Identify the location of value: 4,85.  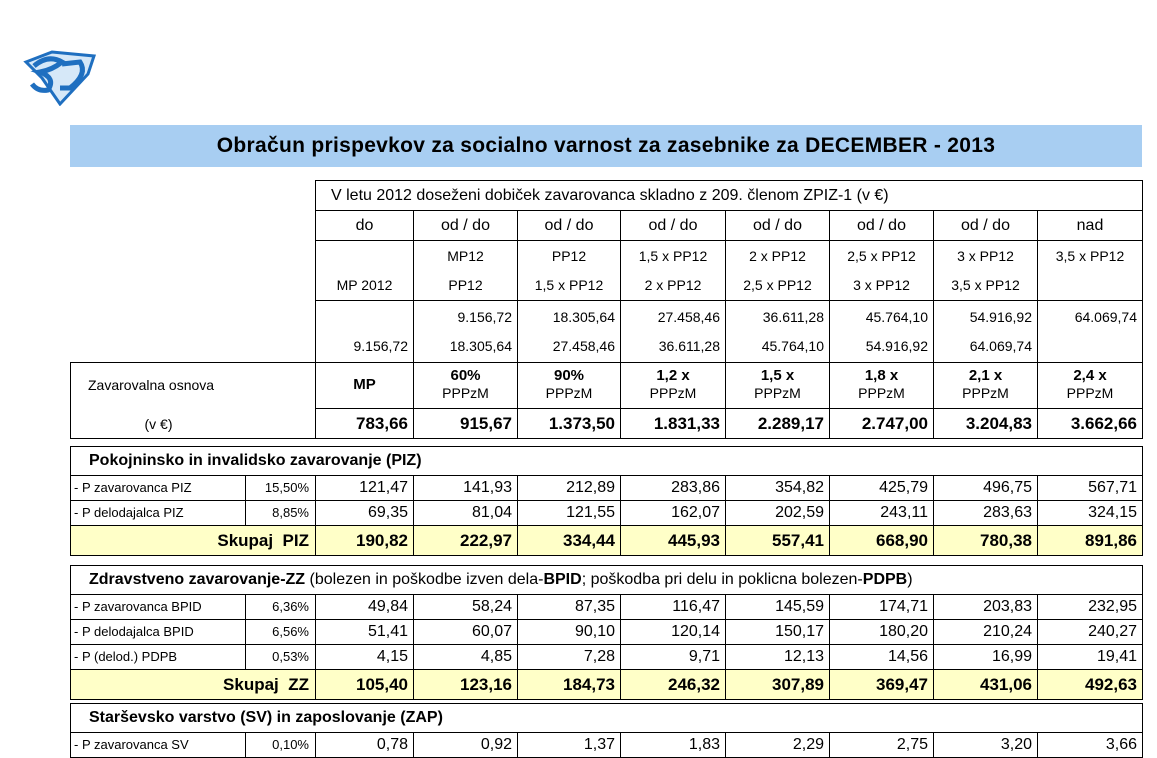
(496, 656).